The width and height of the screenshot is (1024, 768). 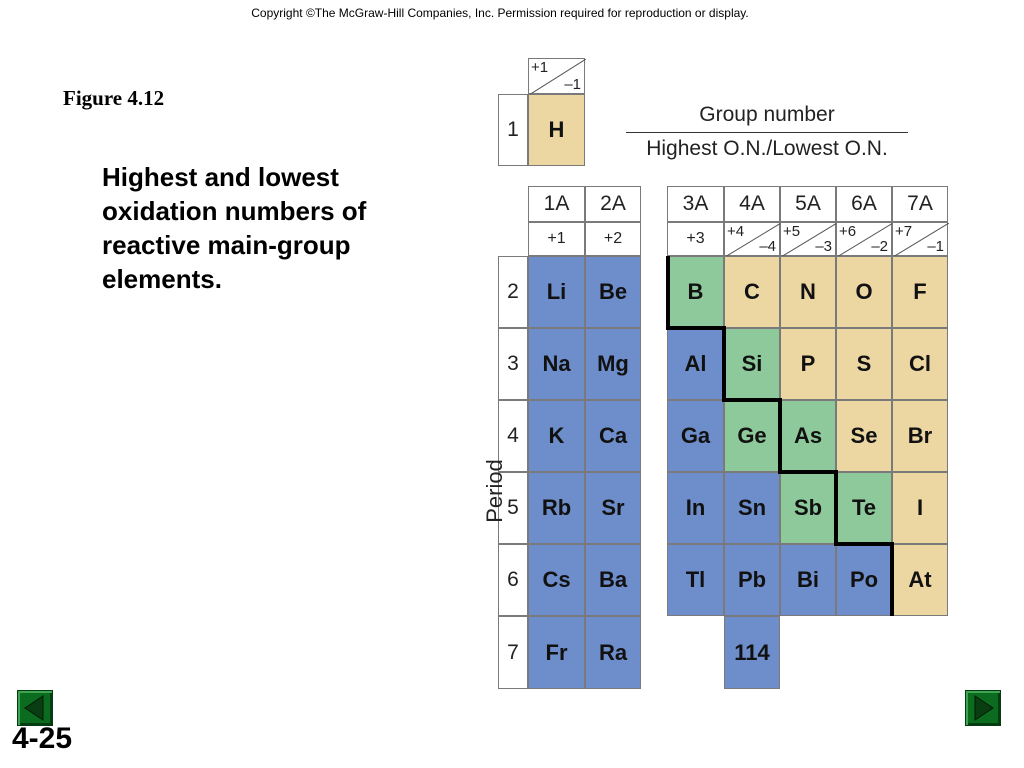 I want to click on element-cell-at: At, so click(x=920, y=580).